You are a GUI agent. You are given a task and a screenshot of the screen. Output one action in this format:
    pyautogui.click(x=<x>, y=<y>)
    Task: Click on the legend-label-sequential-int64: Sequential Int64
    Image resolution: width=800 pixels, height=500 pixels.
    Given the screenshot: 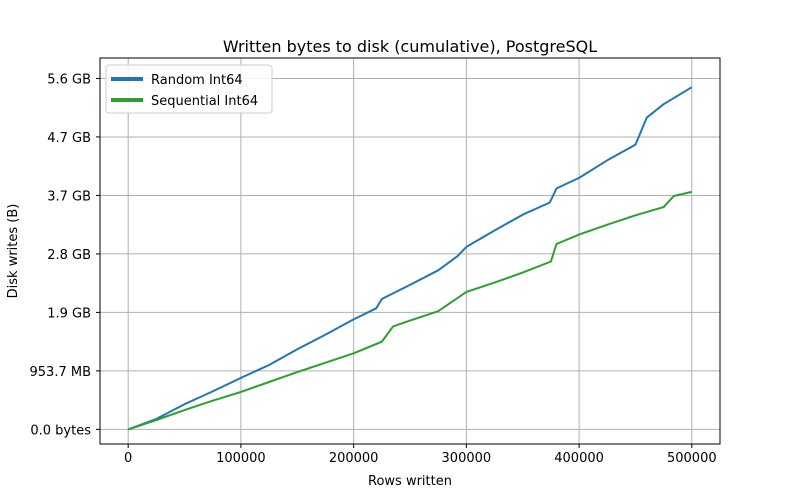 What is the action you would take?
    pyautogui.click(x=204, y=101)
    